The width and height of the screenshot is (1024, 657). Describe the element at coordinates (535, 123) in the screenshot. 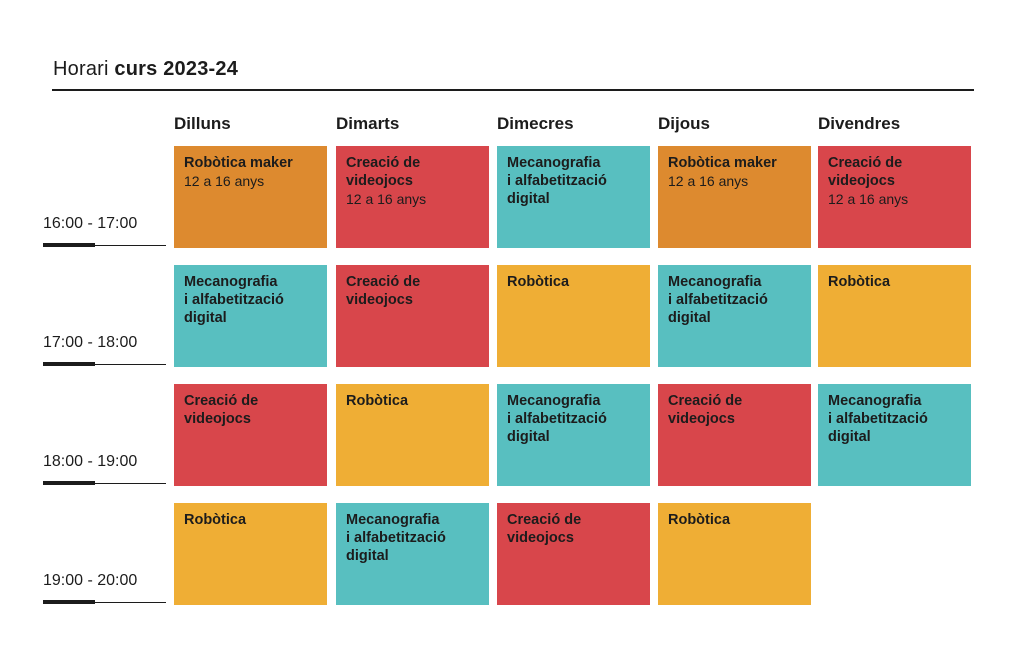

I see `day-header-dimecres: Dimecres` at that location.